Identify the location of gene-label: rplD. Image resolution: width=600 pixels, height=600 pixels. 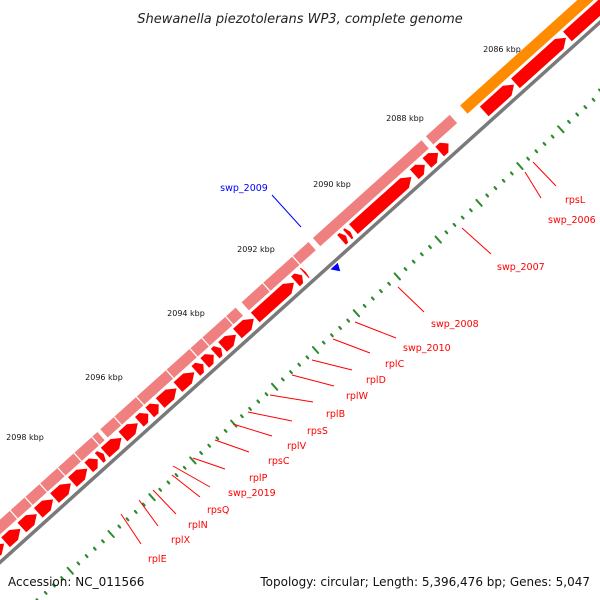
(376, 380).